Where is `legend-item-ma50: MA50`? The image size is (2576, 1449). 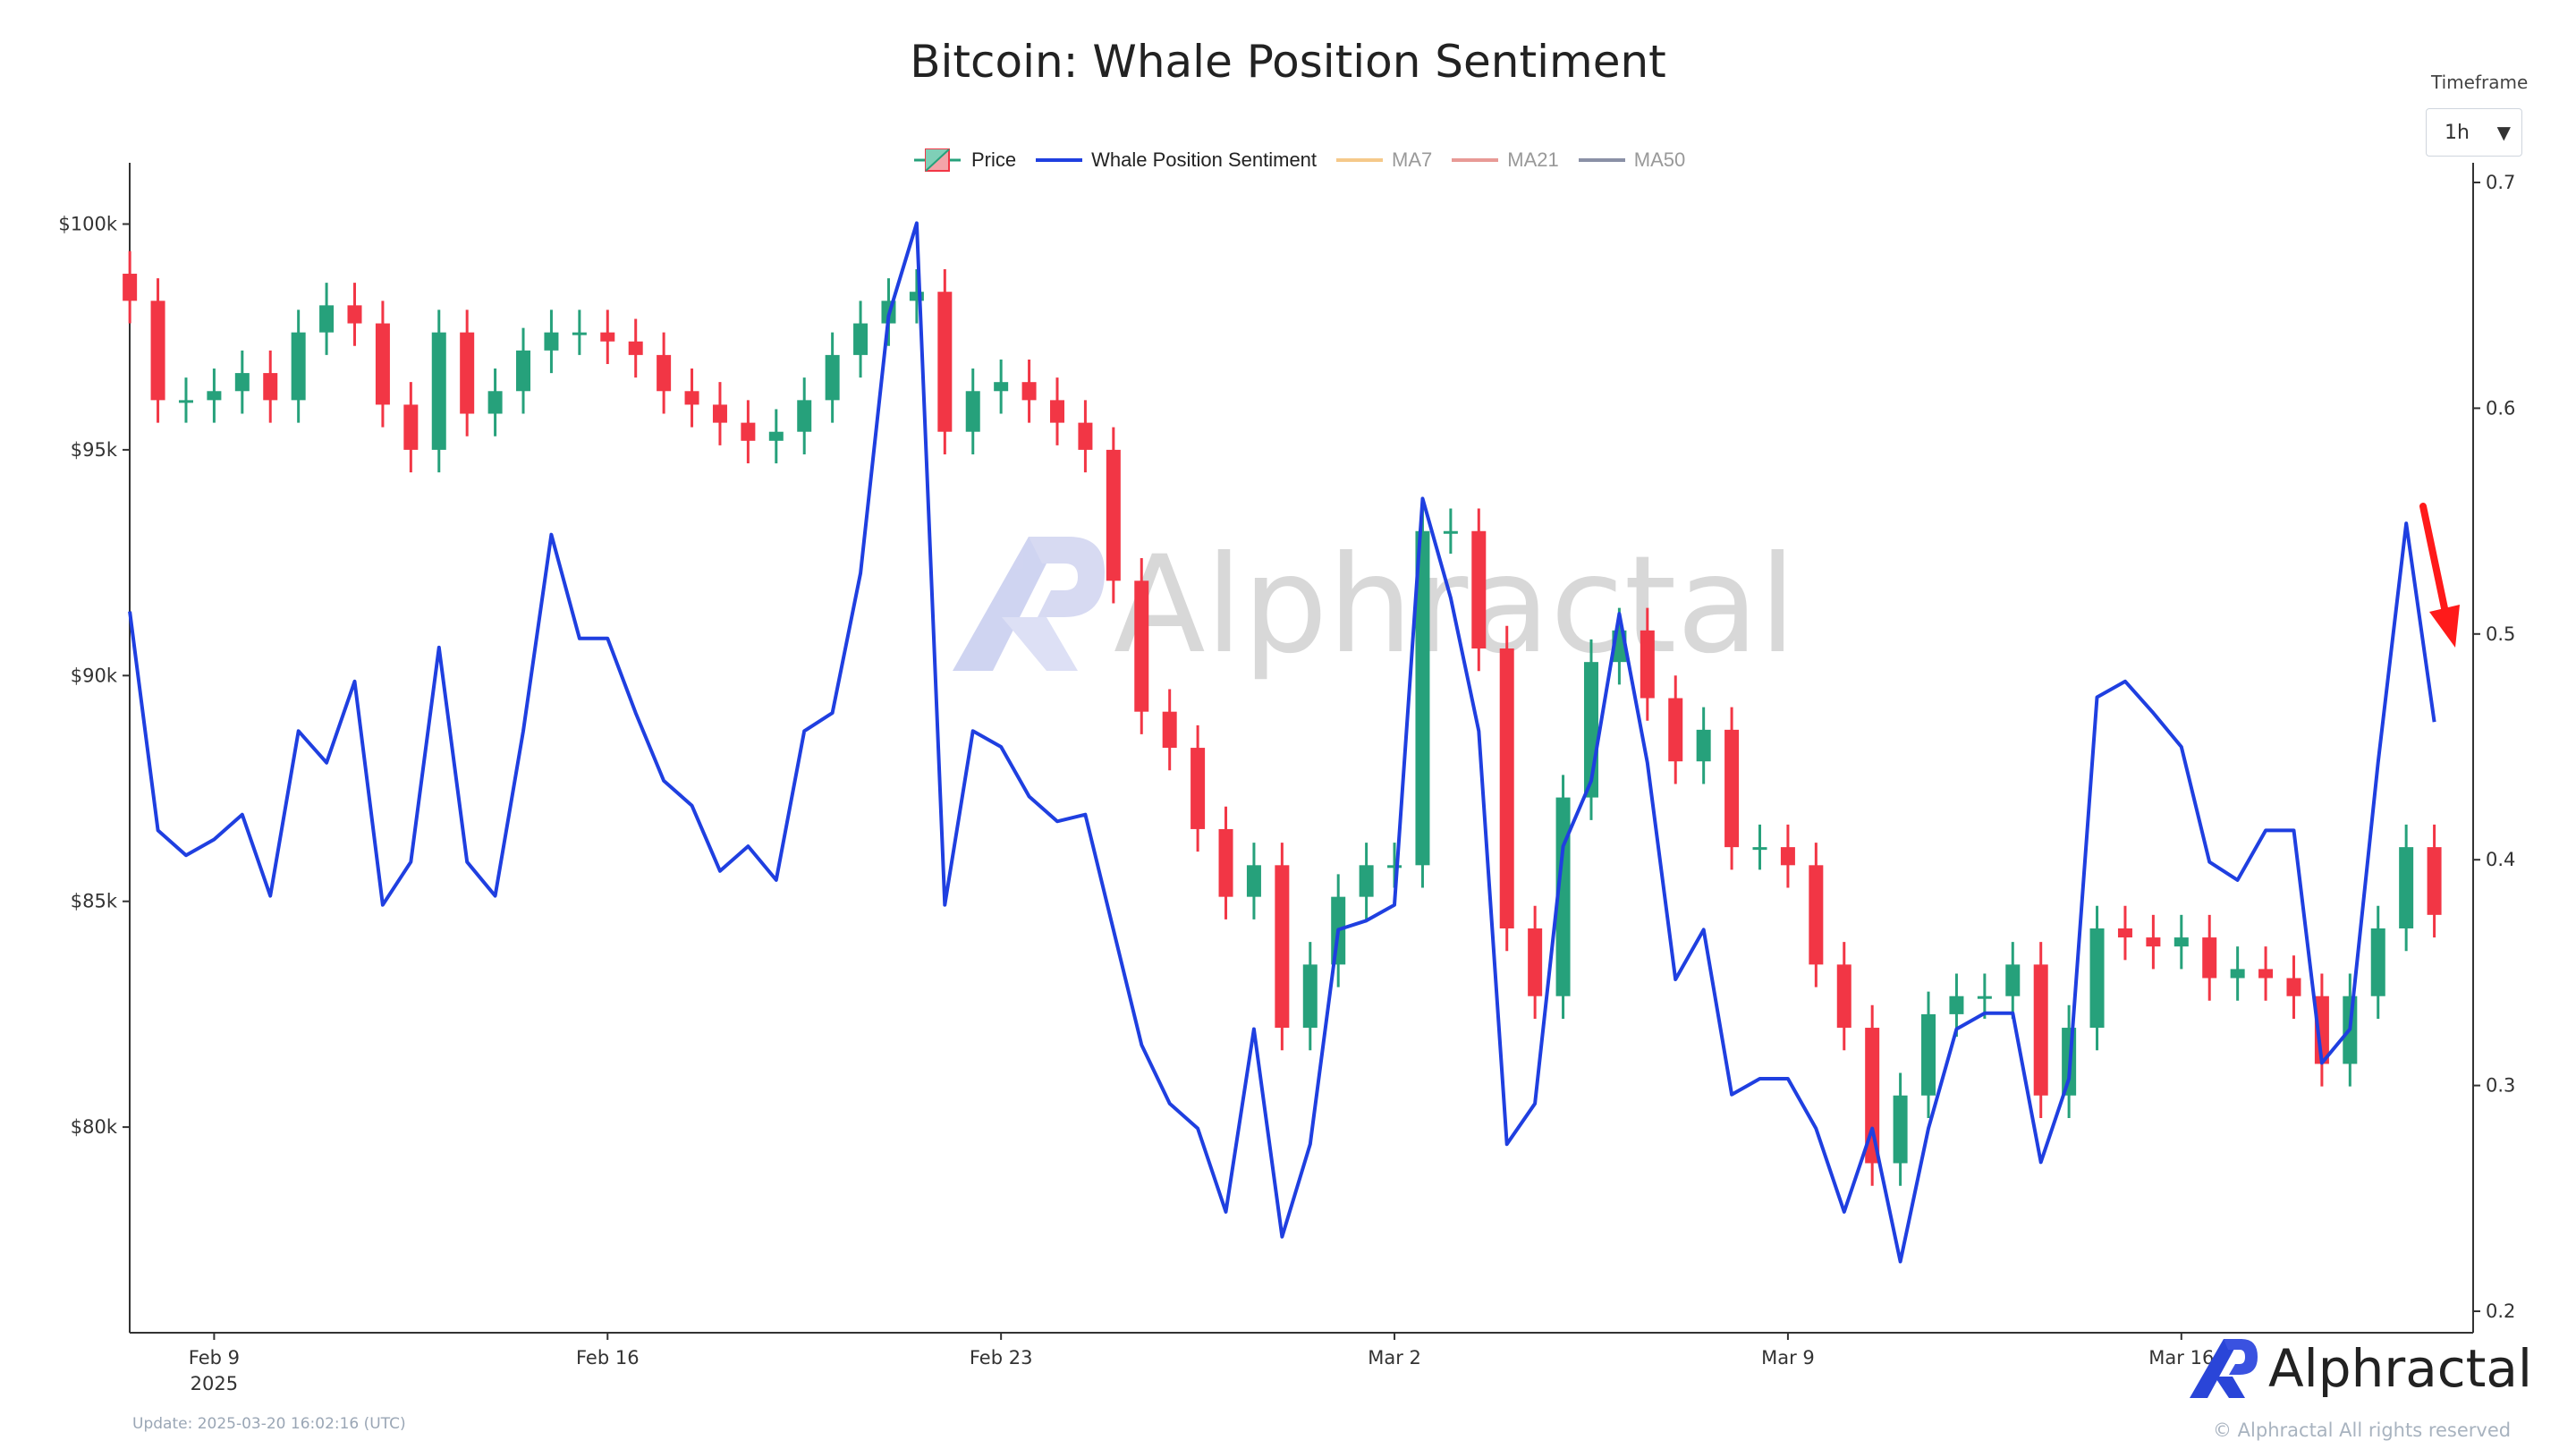 legend-item-ma50: MA50 is located at coordinates (1632, 160).